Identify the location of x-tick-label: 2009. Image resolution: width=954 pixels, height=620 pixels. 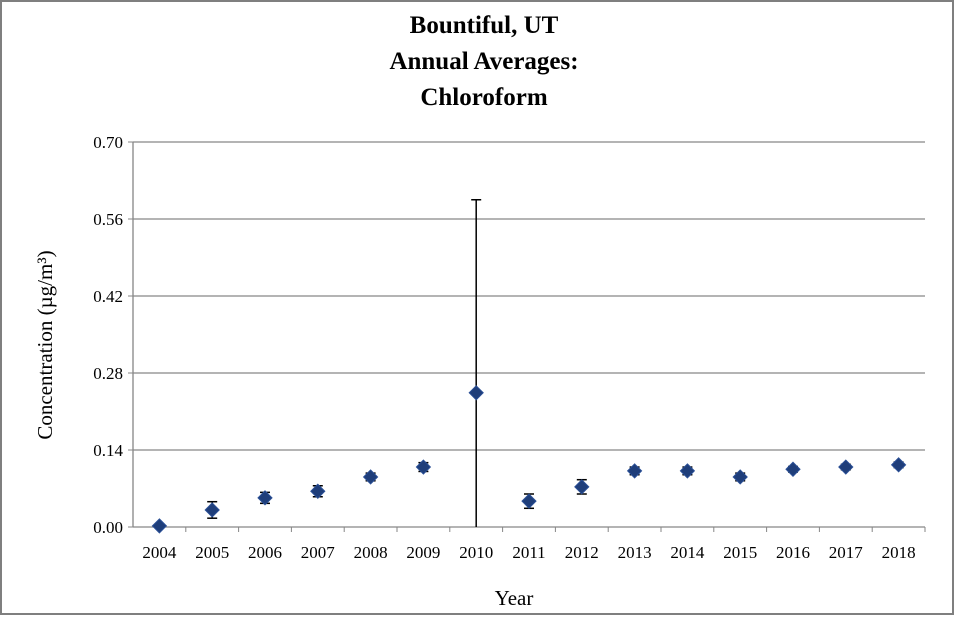
(423, 552).